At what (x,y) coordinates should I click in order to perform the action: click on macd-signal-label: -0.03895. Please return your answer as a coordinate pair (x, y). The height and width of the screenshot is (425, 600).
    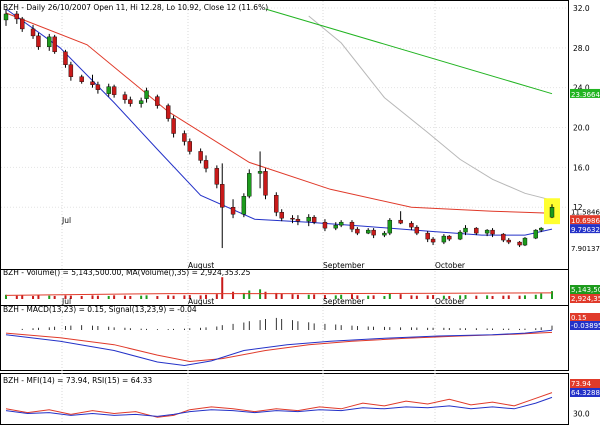
    Looking at the image, I should click on (585, 326).